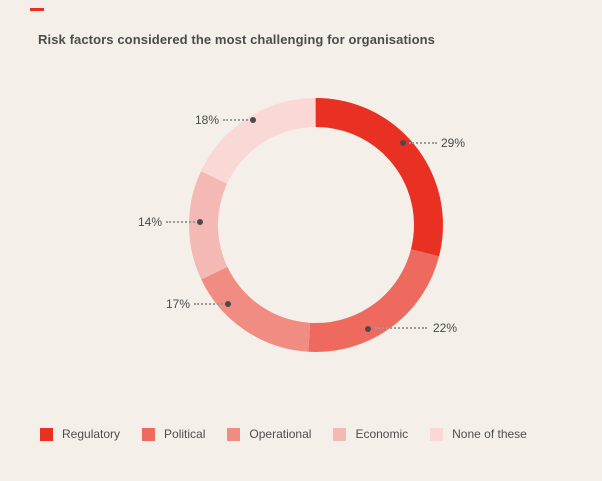 The image size is (602, 481). Describe the element at coordinates (453, 143) in the screenshot. I see `data-label-29pct: 29%` at that location.